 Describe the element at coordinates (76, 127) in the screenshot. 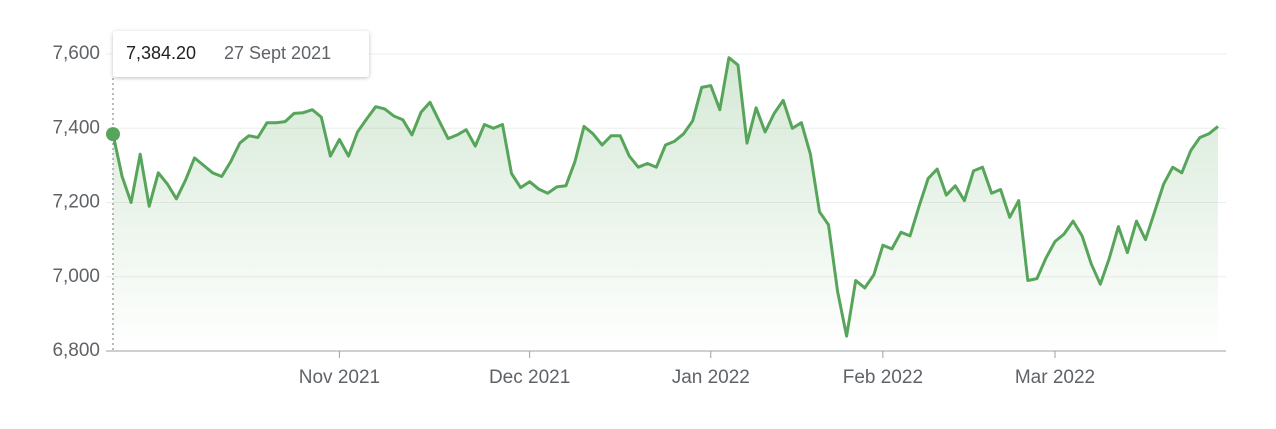

I see `y-tick-label: 7,400` at that location.